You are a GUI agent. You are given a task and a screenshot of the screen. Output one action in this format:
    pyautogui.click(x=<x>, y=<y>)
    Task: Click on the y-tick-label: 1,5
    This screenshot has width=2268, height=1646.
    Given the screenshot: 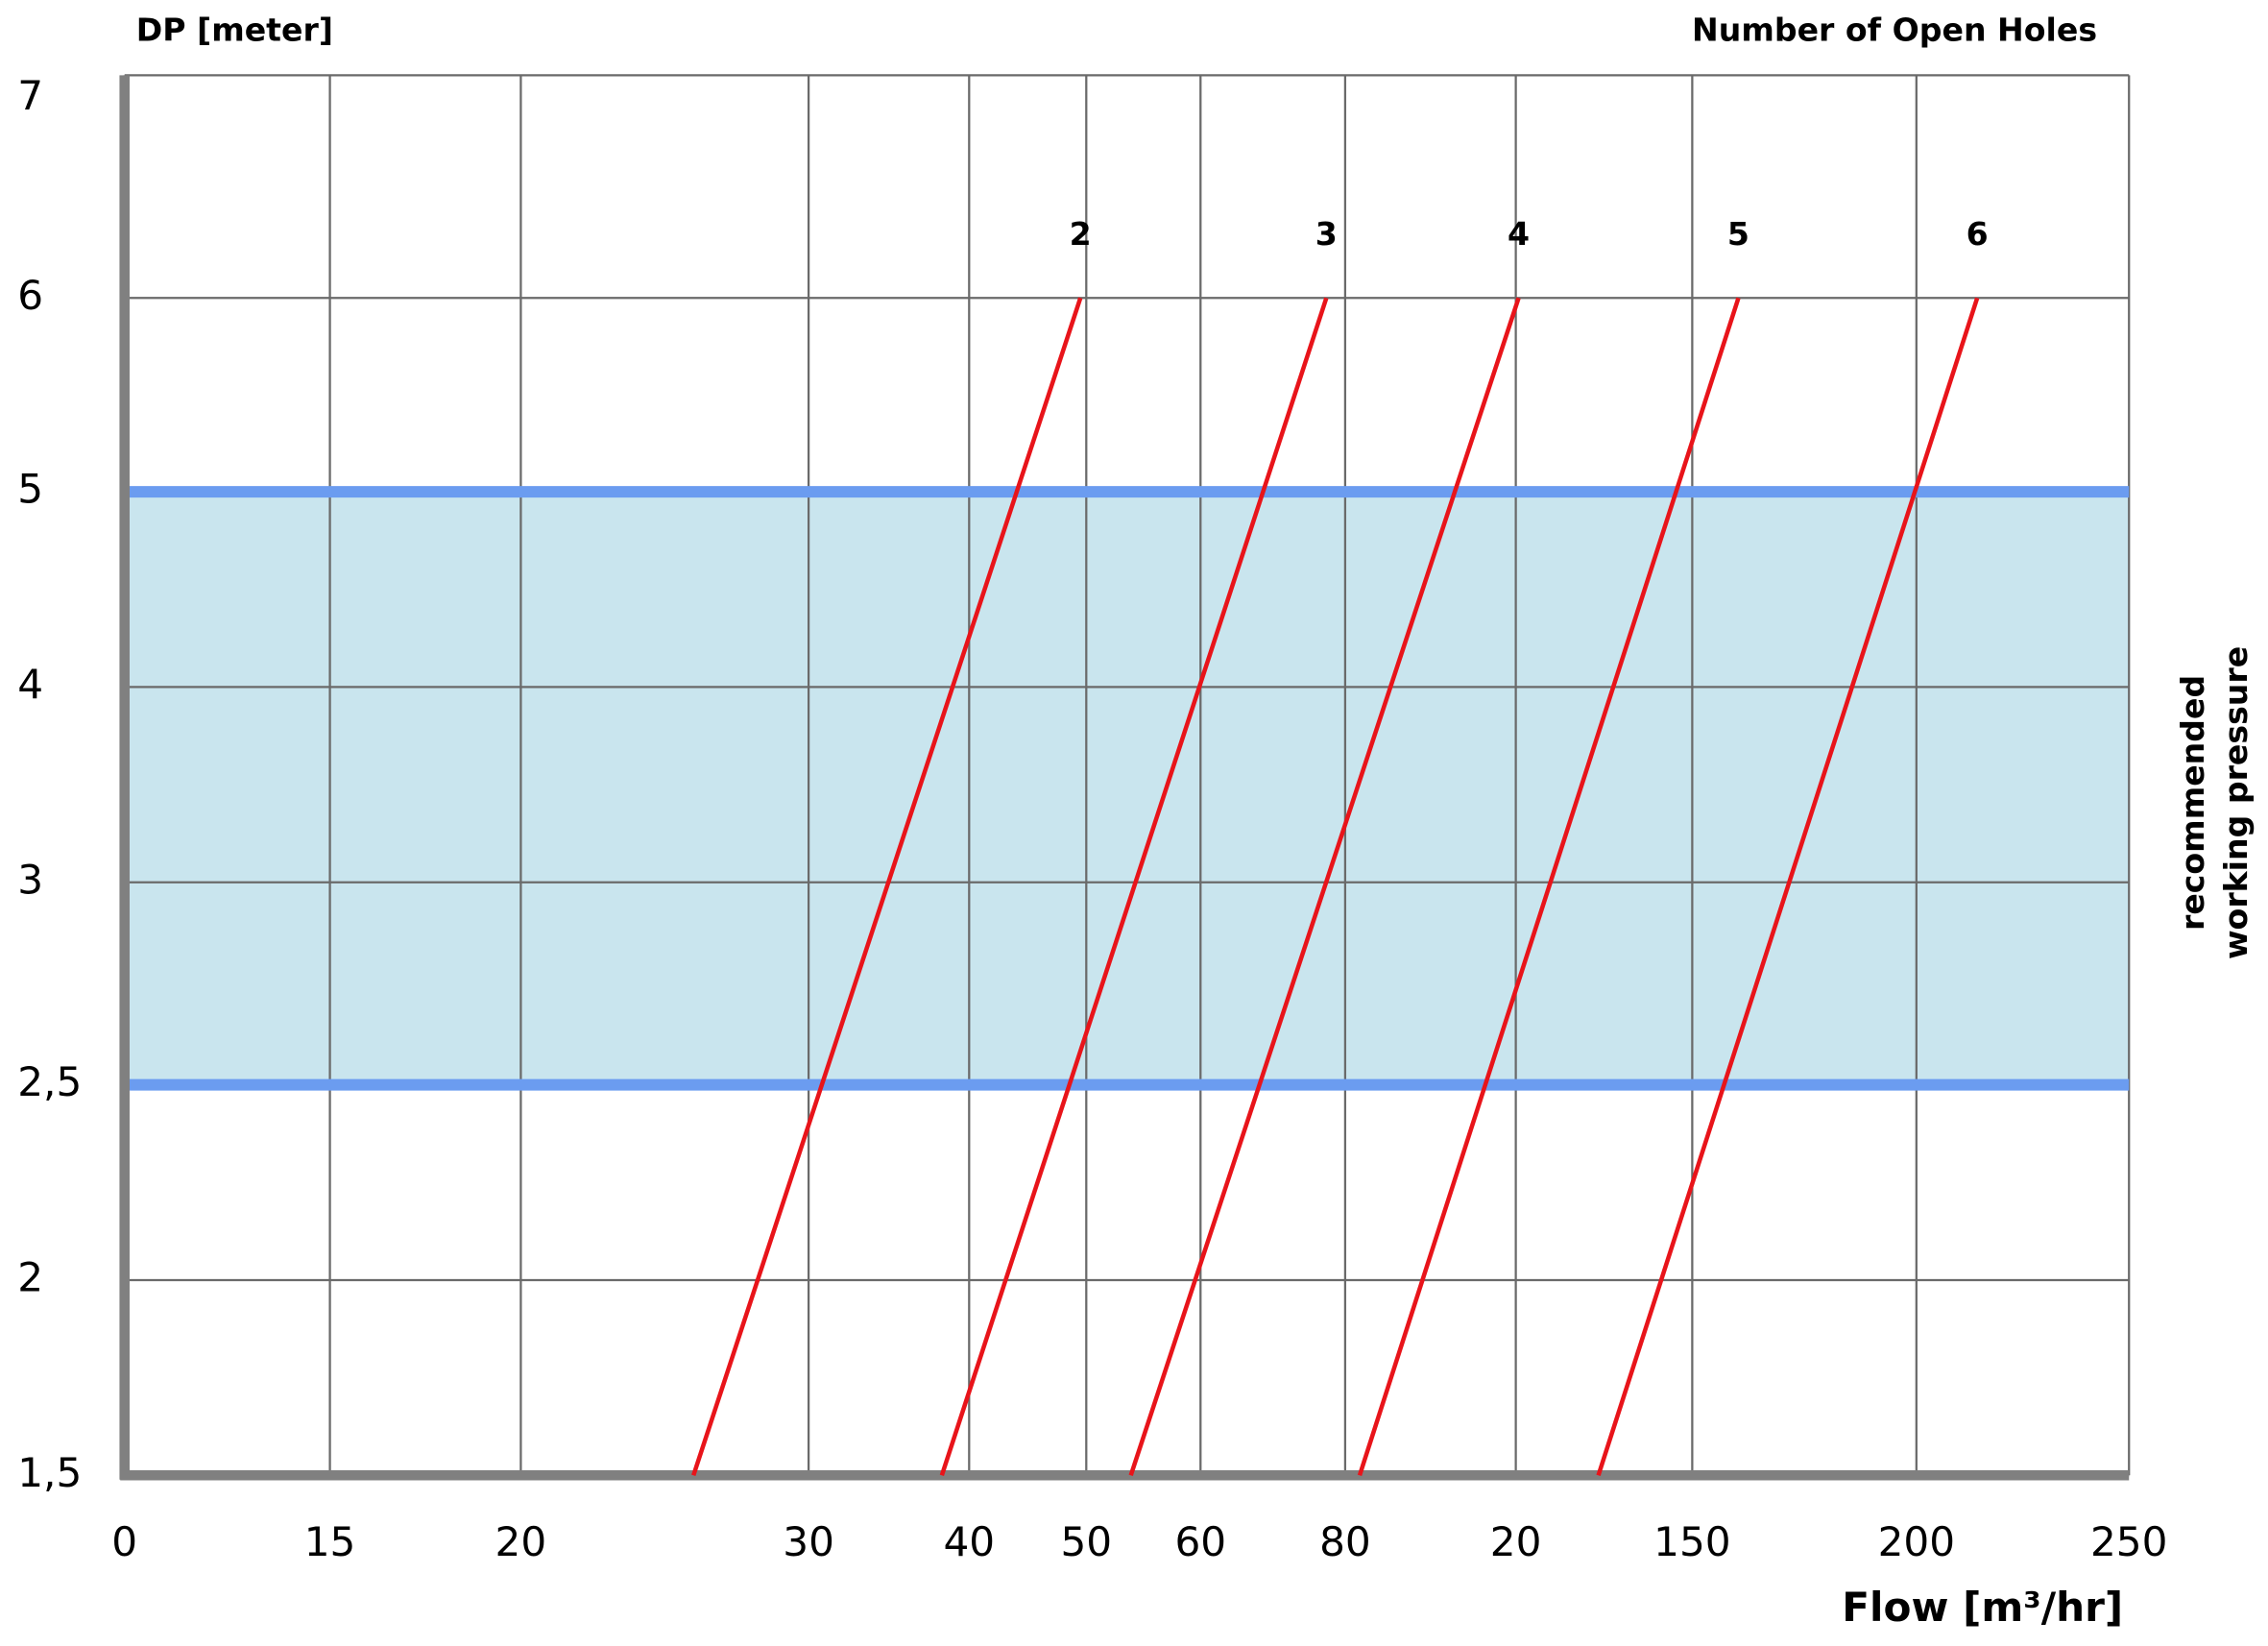 What is the action you would take?
    pyautogui.click(x=49, y=1473)
    